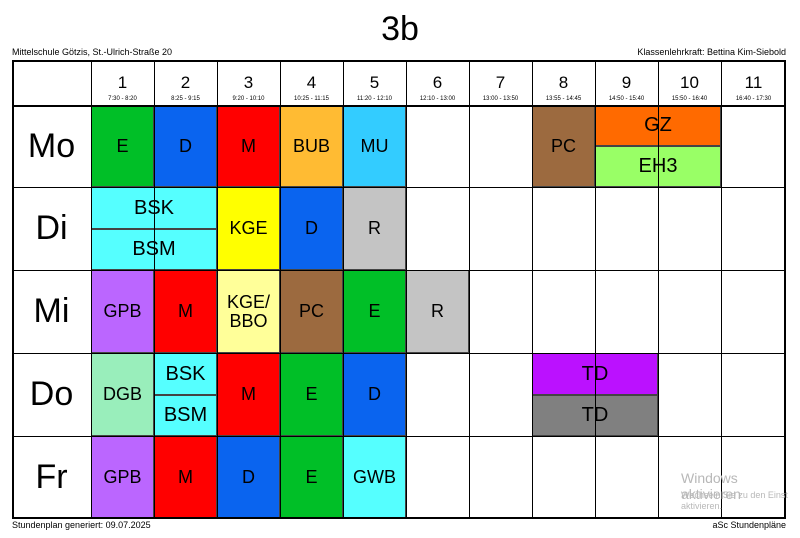  I want to click on windows-activation-hint: Wechseln Sie zu den Einst aktivieren., so click(734, 501).